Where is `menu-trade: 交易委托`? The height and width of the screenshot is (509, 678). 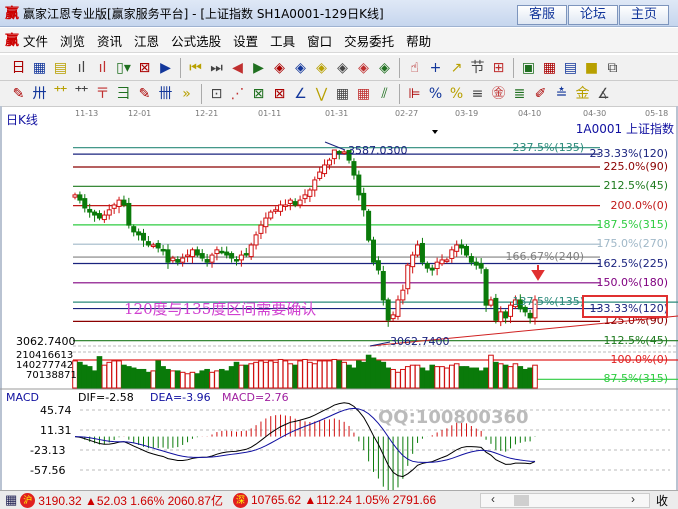 menu-trade: 交易委托 is located at coordinates (369, 41).